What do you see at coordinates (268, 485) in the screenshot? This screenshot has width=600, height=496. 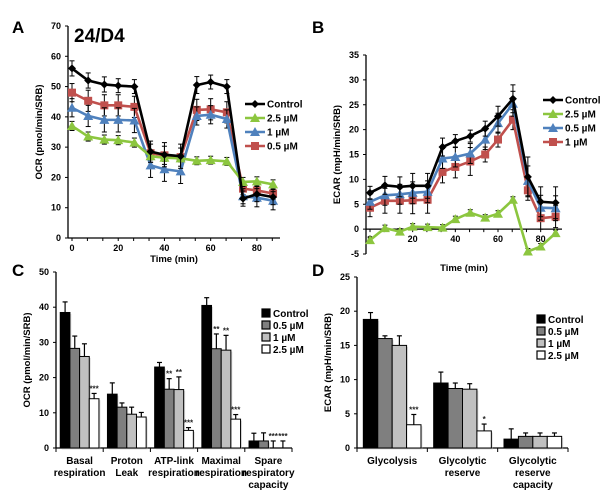 I see `category-label: capacity` at bounding box center [268, 485].